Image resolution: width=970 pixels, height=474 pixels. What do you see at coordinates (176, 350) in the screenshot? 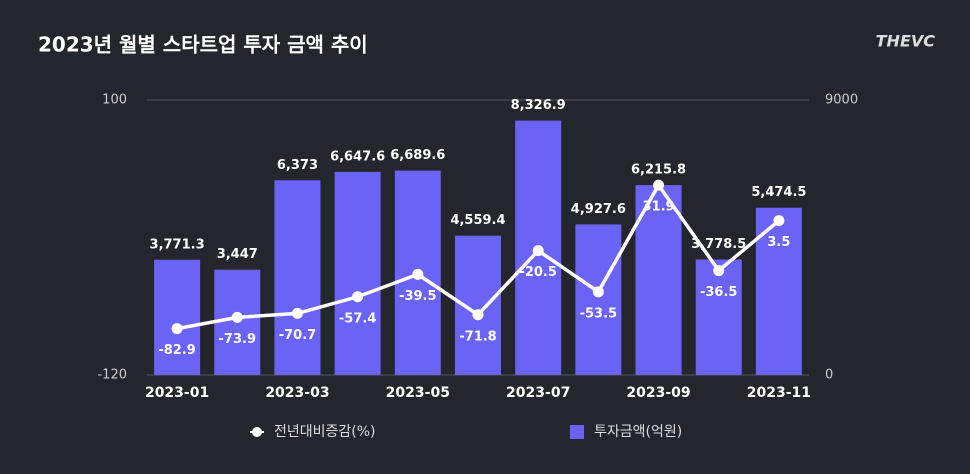
I see `line-value-label: -82.9` at bounding box center [176, 350].